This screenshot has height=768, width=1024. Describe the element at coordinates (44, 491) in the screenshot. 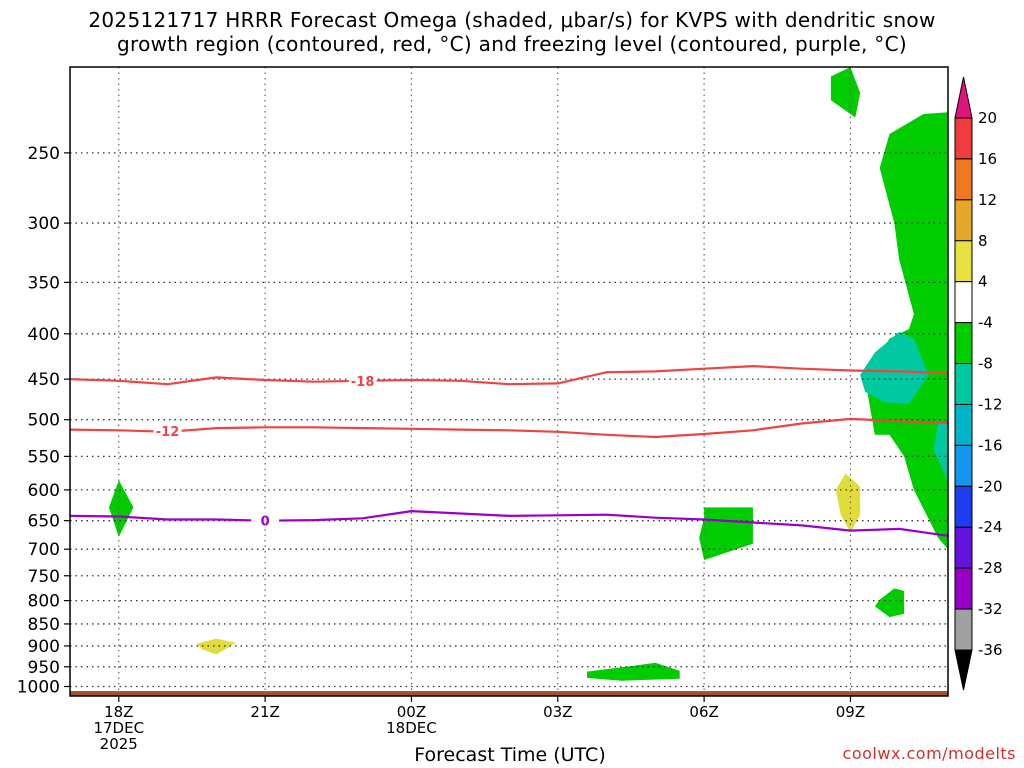

I see `y-tick-label-600: 600` at that location.